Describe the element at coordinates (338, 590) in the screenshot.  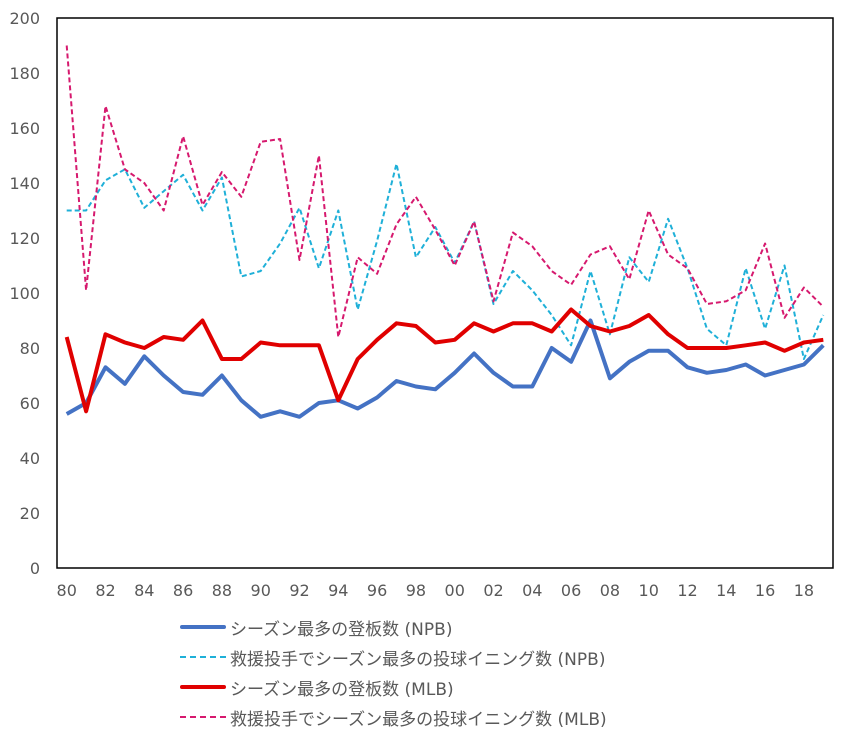
I see `x-tick-label: 94` at that location.